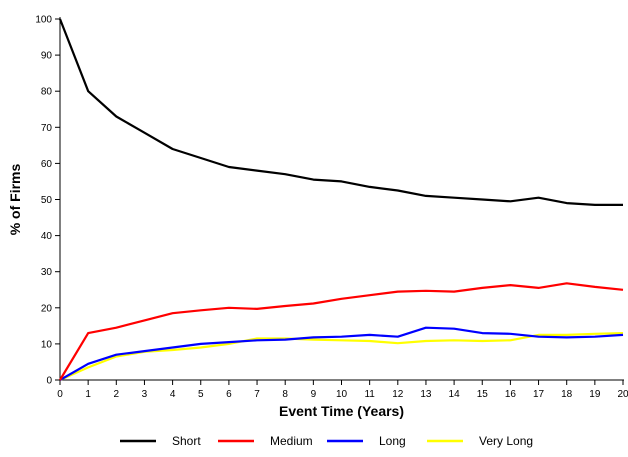  I want to click on x-tick-label: 9, so click(314, 394).